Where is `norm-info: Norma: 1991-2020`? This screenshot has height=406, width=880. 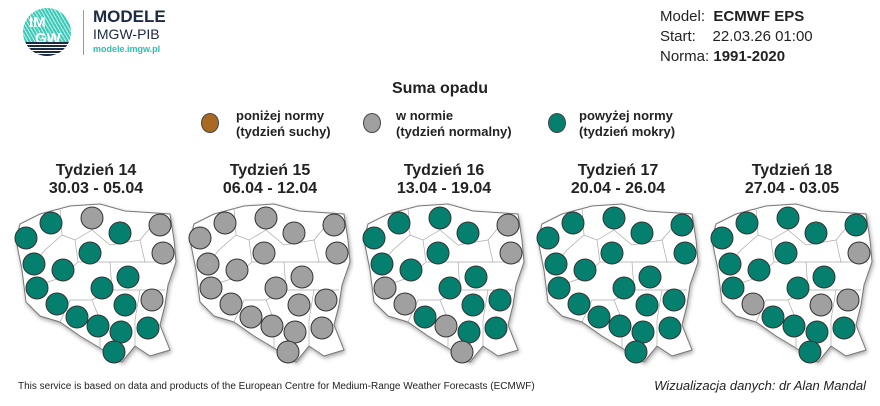 norm-info: Norma: 1991-2020 is located at coordinates (722, 56).